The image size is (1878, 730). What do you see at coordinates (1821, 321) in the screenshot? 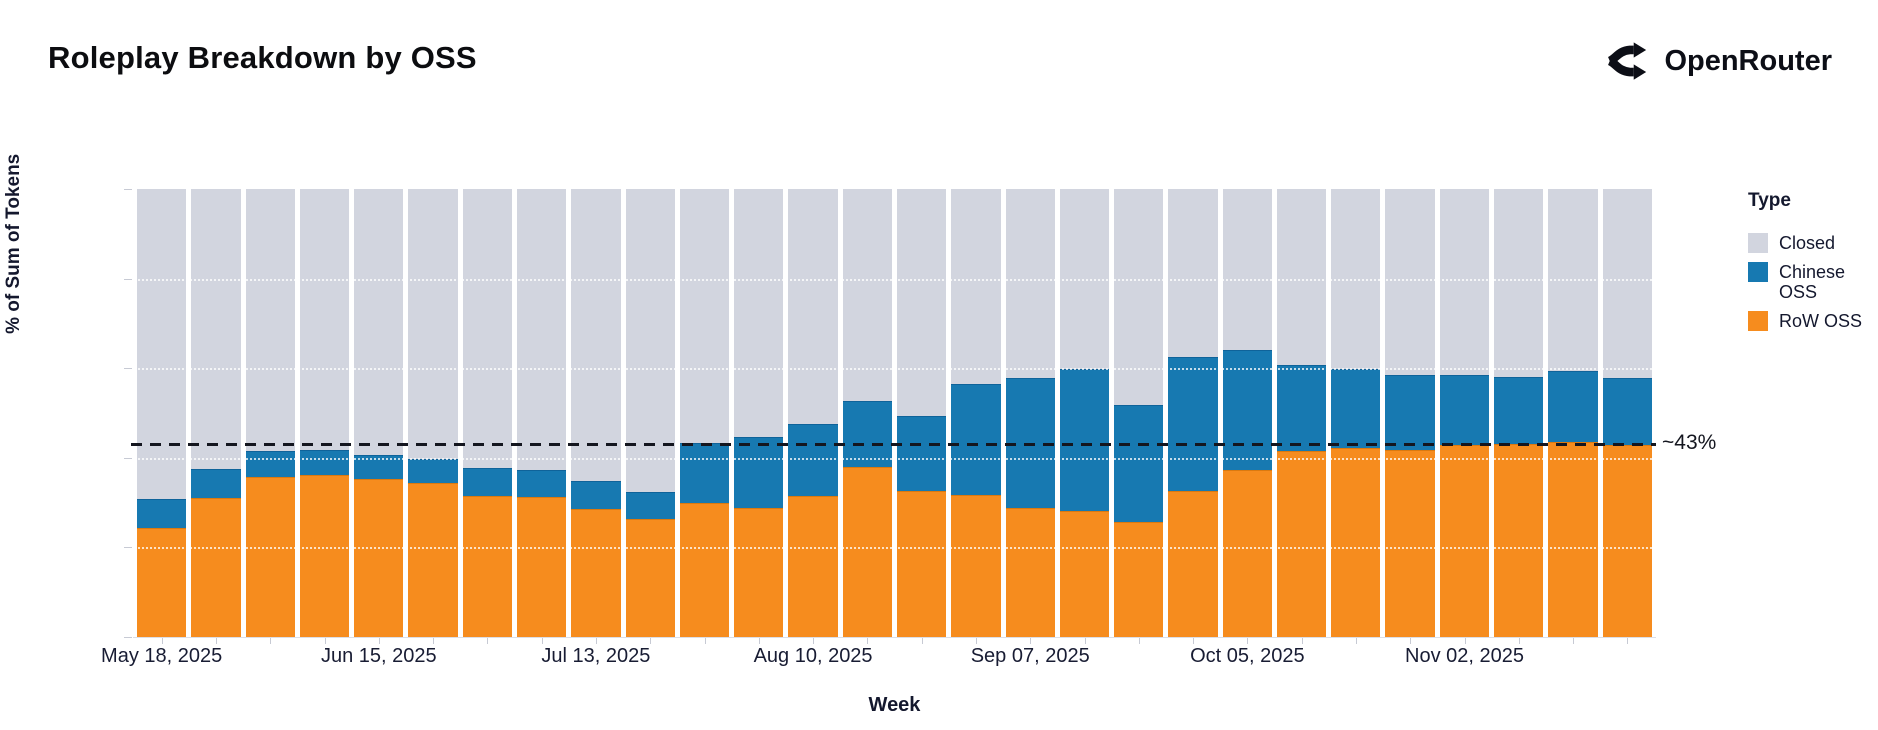
I see `legend-label: RoW OSS` at bounding box center [1821, 321].